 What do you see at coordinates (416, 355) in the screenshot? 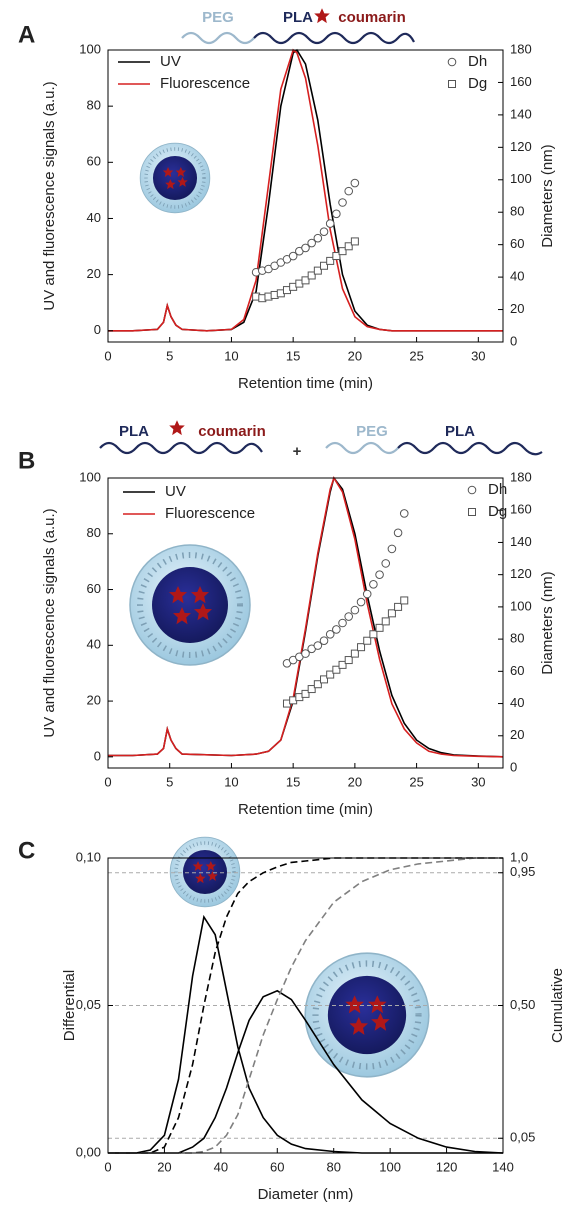
I see `x-tick-label: 25` at bounding box center [416, 355].